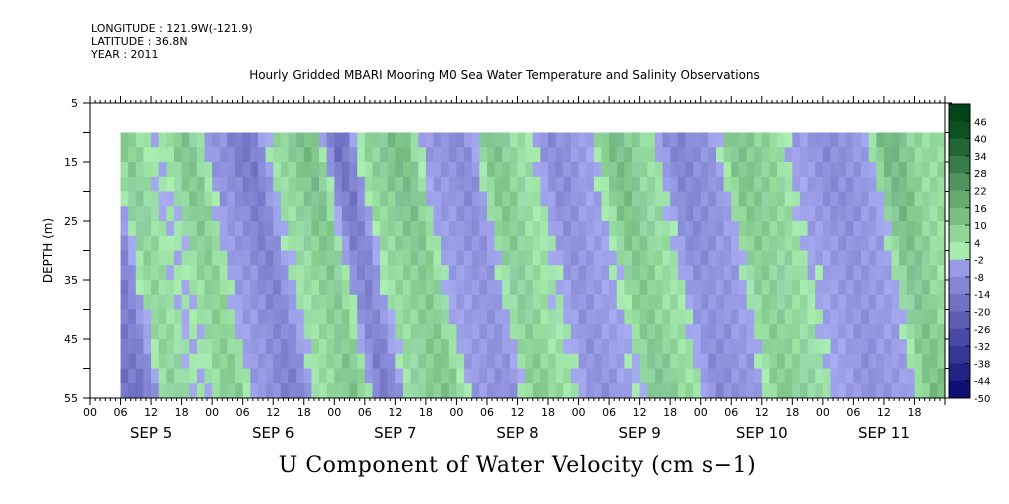 The height and width of the screenshot is (504, 1009). What do you see at coordinates (71, 162) in the screenshot?
I see `y-tick-label: 15` at bounding box center [71, 162].